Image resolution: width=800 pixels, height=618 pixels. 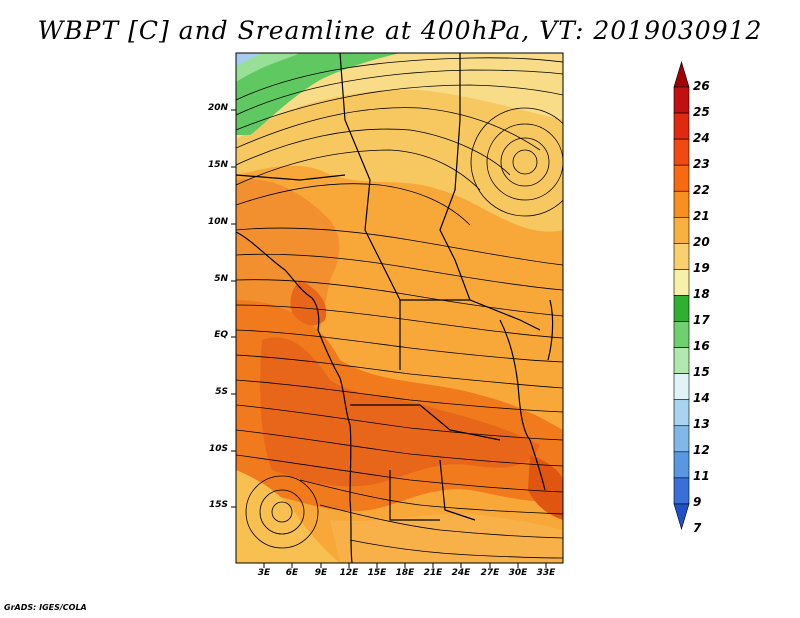 I want to click on lon-label-12e: 12E, so click(x=349, y=573).